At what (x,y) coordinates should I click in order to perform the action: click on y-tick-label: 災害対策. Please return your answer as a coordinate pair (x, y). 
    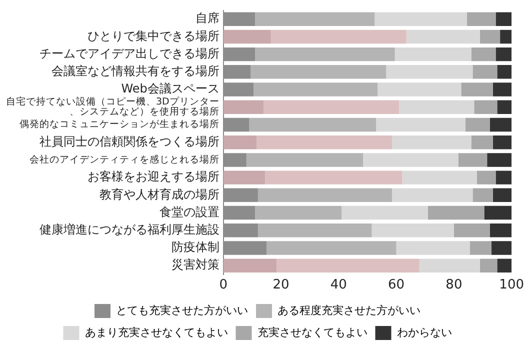
    Looking at the image, I should click on (195, 265).